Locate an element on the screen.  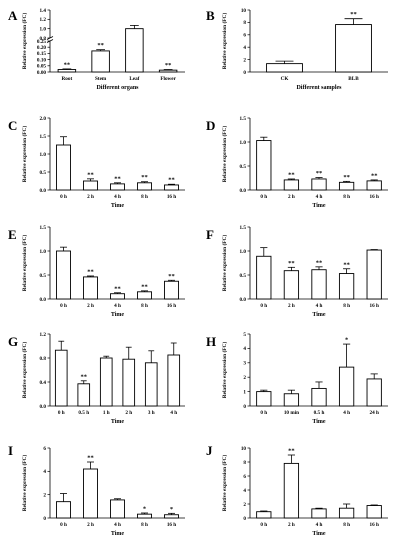
x-tick-label: Root is located at coordinates (67, 79).